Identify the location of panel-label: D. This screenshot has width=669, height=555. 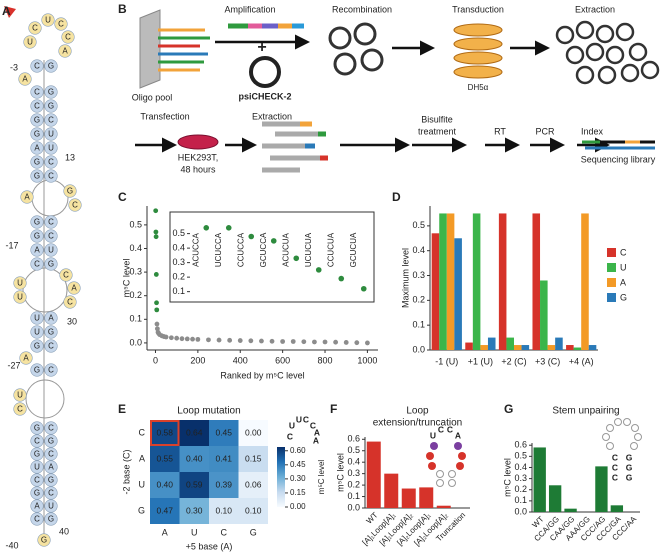
(396, 197).